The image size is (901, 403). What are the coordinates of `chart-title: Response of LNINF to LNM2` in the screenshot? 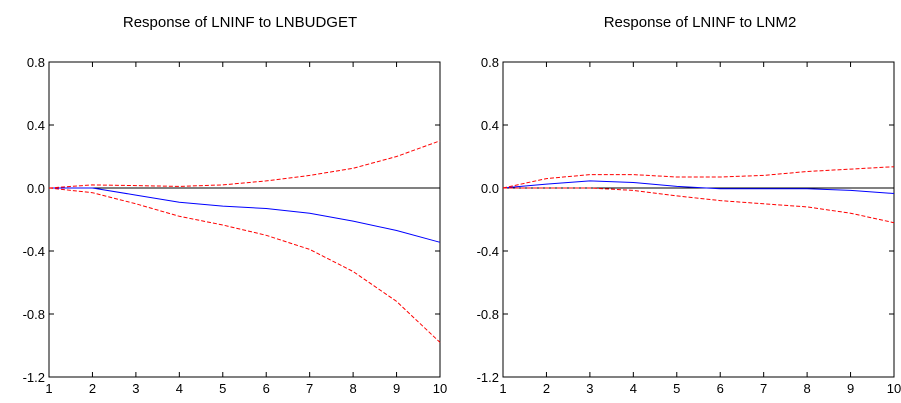 It's located at (700, 22).